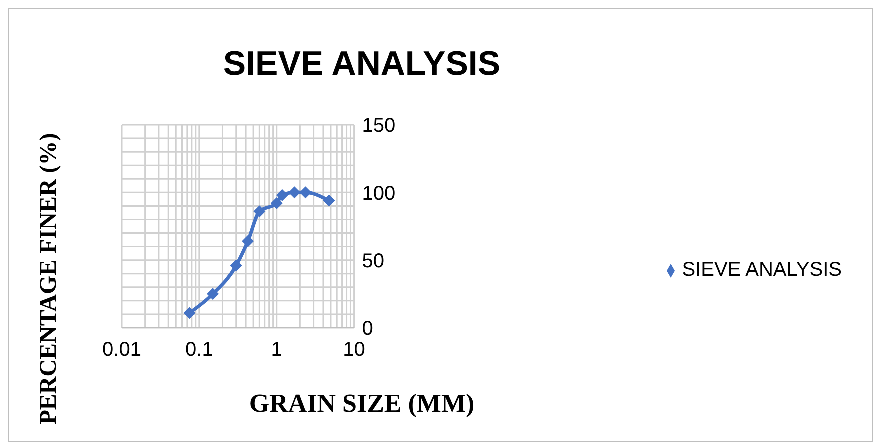 The height and width of the screenshot is (448, 879). What do you see at coordinates (368, 329) in the screenshot?
I see `y-tick-label: 0` at bounding box center [368, 329].